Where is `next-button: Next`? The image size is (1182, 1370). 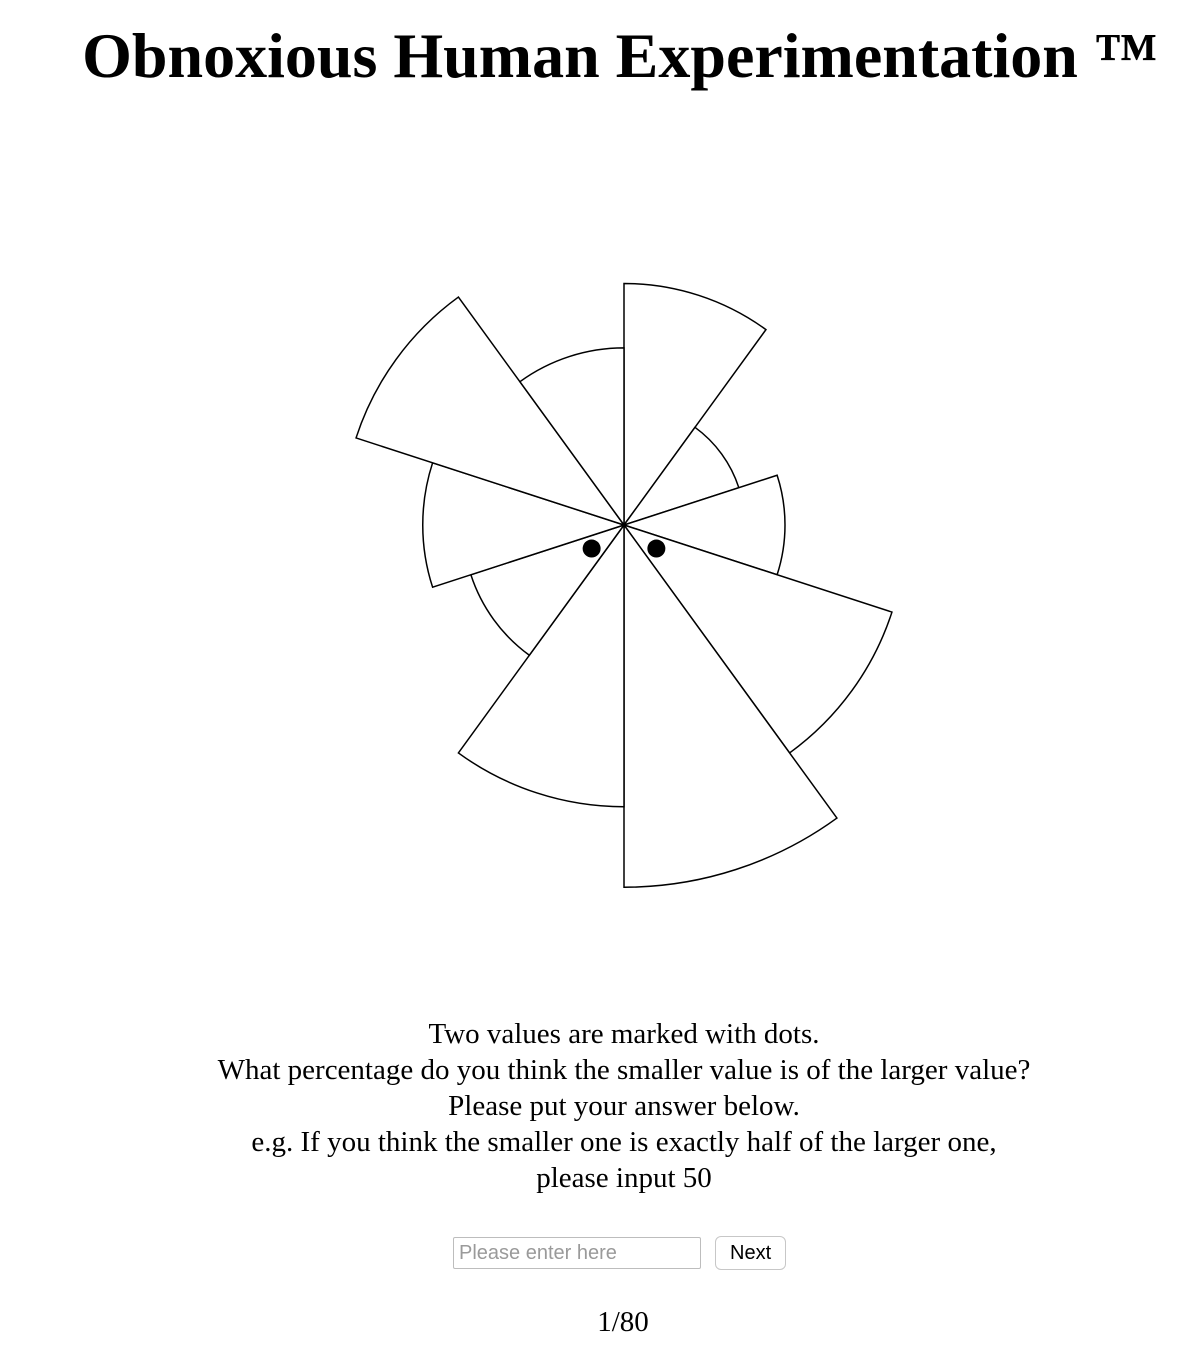
next-button: Next is located at coordinates (751, 1253).